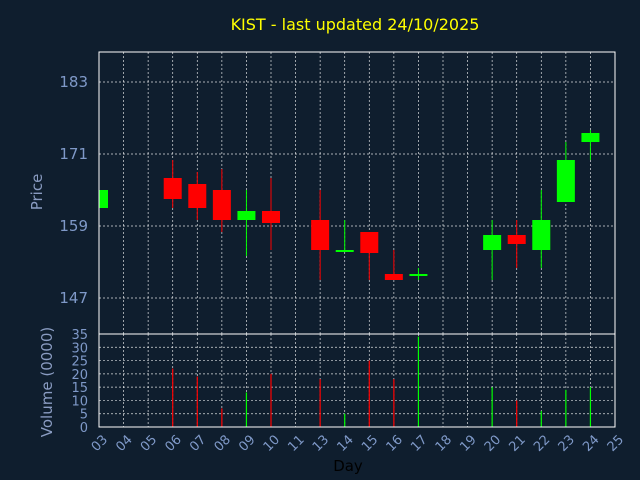 This screenshot has width=640, height=480. I want to click on day-tick-label: 14, so click(345, 443).